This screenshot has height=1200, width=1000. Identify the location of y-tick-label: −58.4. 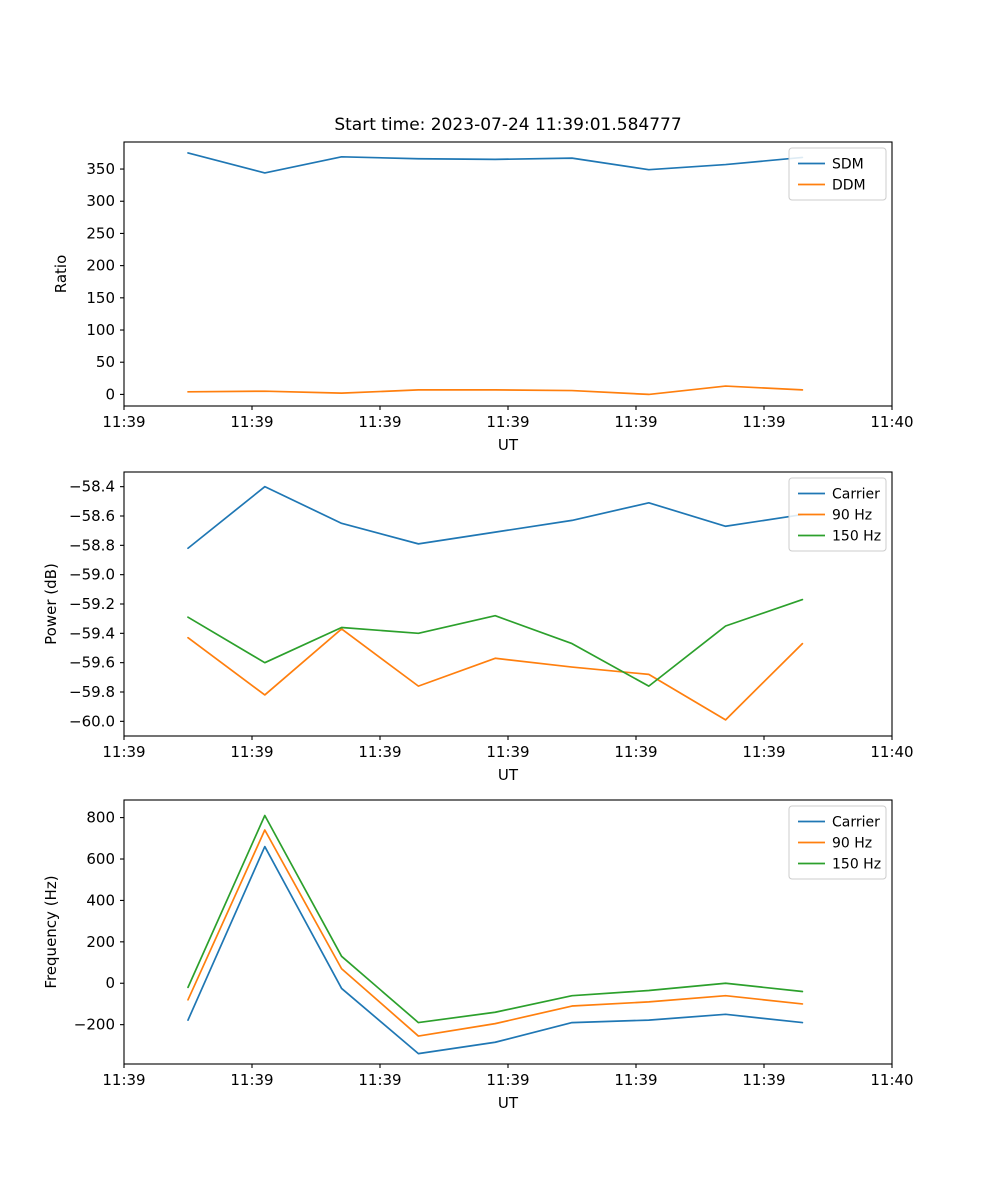
(92, 487).